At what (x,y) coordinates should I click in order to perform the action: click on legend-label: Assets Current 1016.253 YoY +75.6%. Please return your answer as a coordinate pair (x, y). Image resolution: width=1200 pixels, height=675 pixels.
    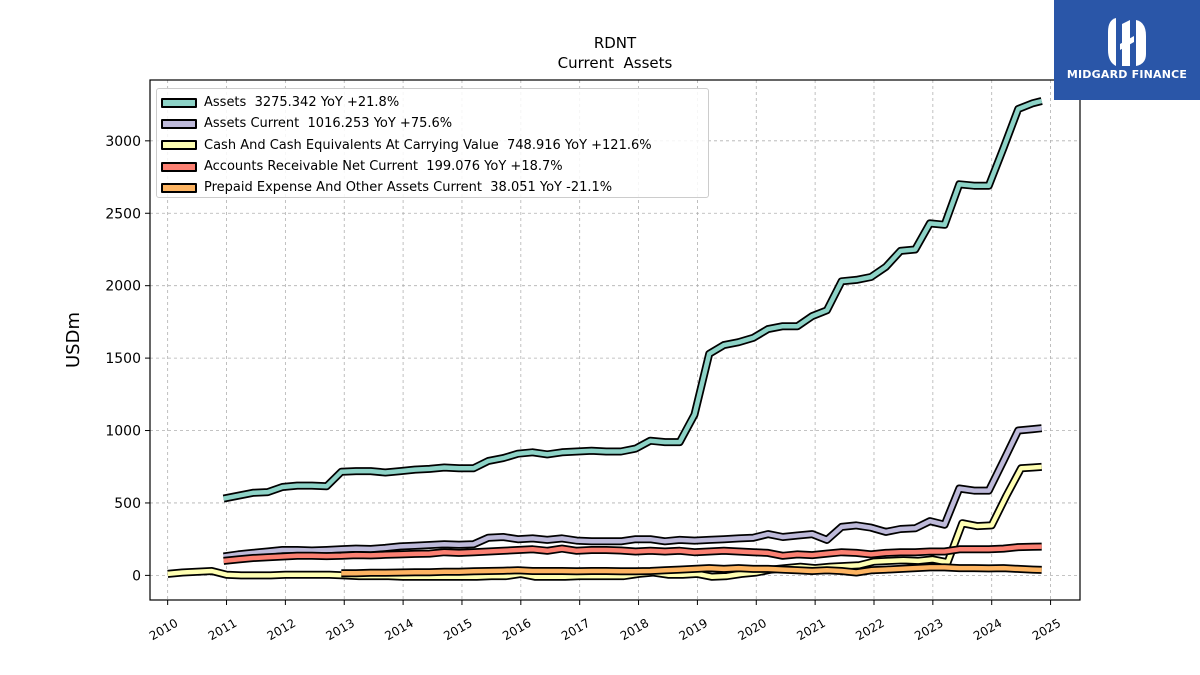
    Looking at the image, I should click on (328, 124).